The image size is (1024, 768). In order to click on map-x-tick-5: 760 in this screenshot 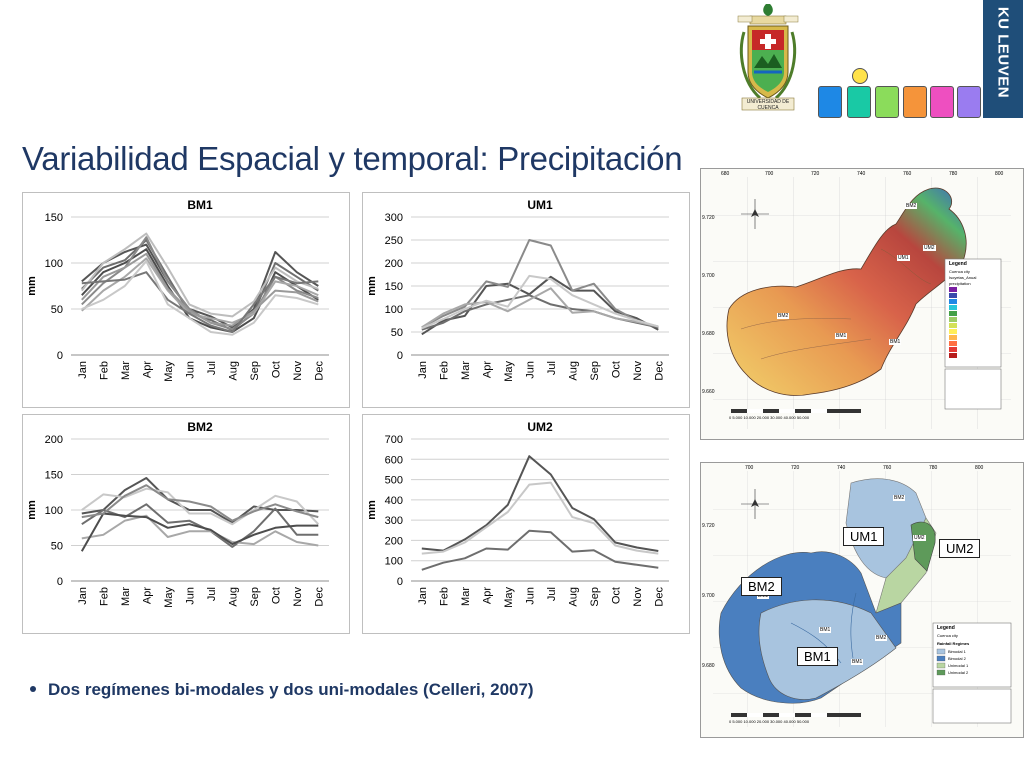, I will do `click(907, 174)`.